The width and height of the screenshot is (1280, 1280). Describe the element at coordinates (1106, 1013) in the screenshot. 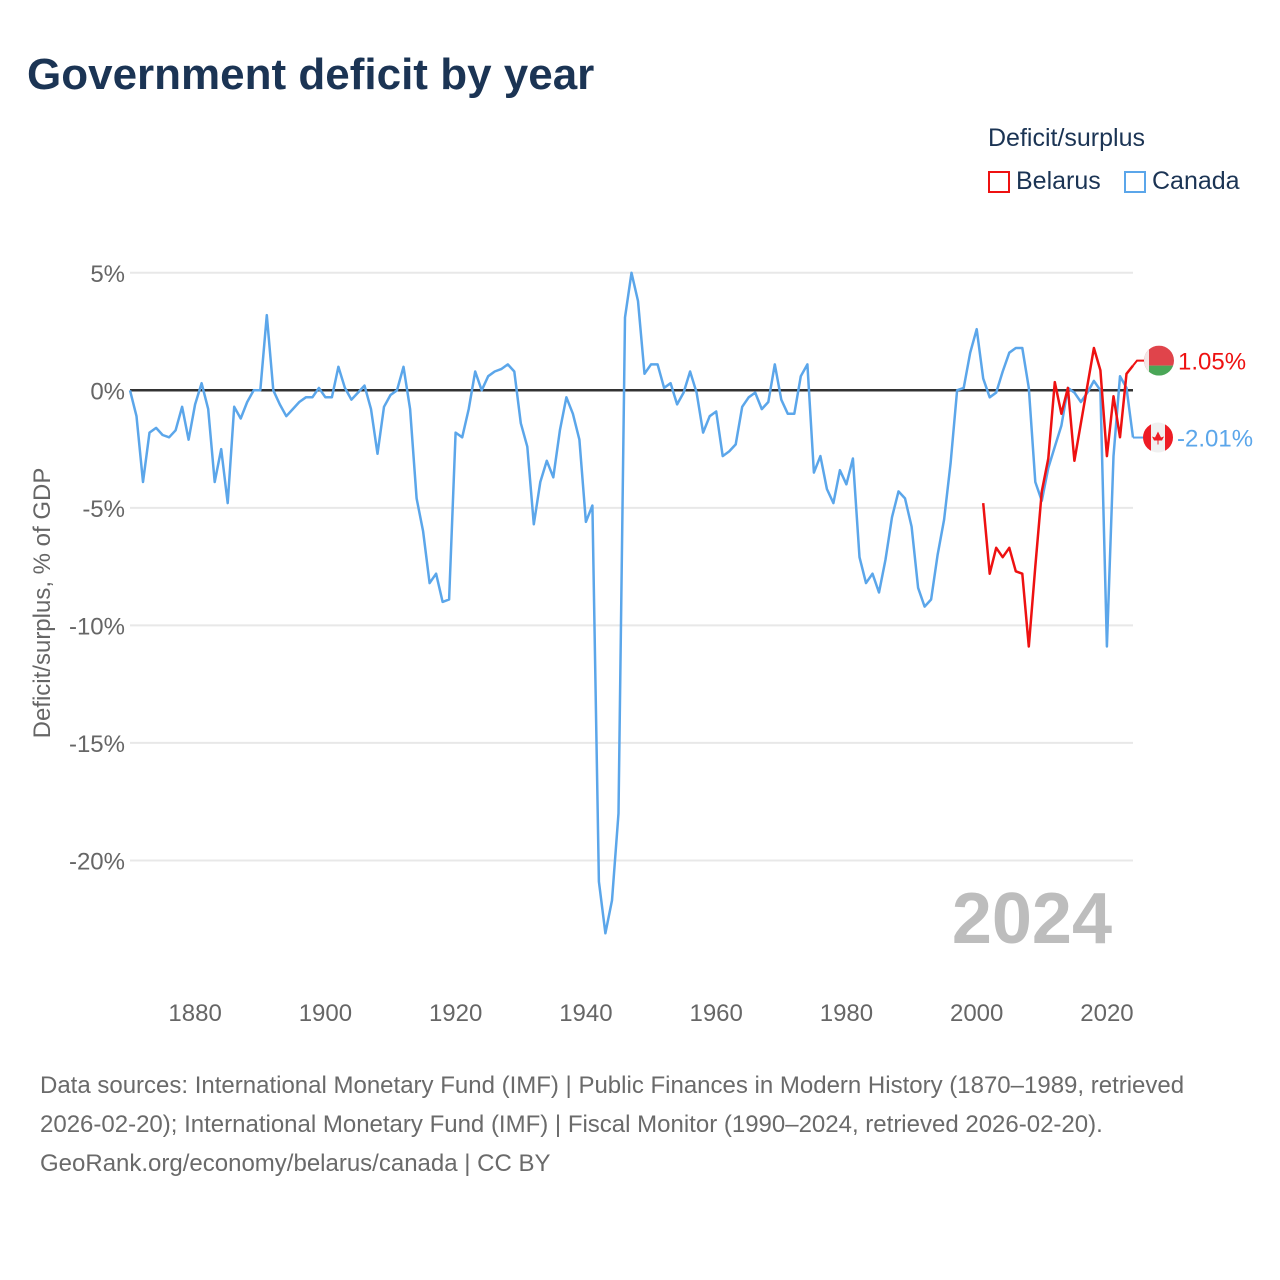

I see `x-tick-label: 2020` at that location.